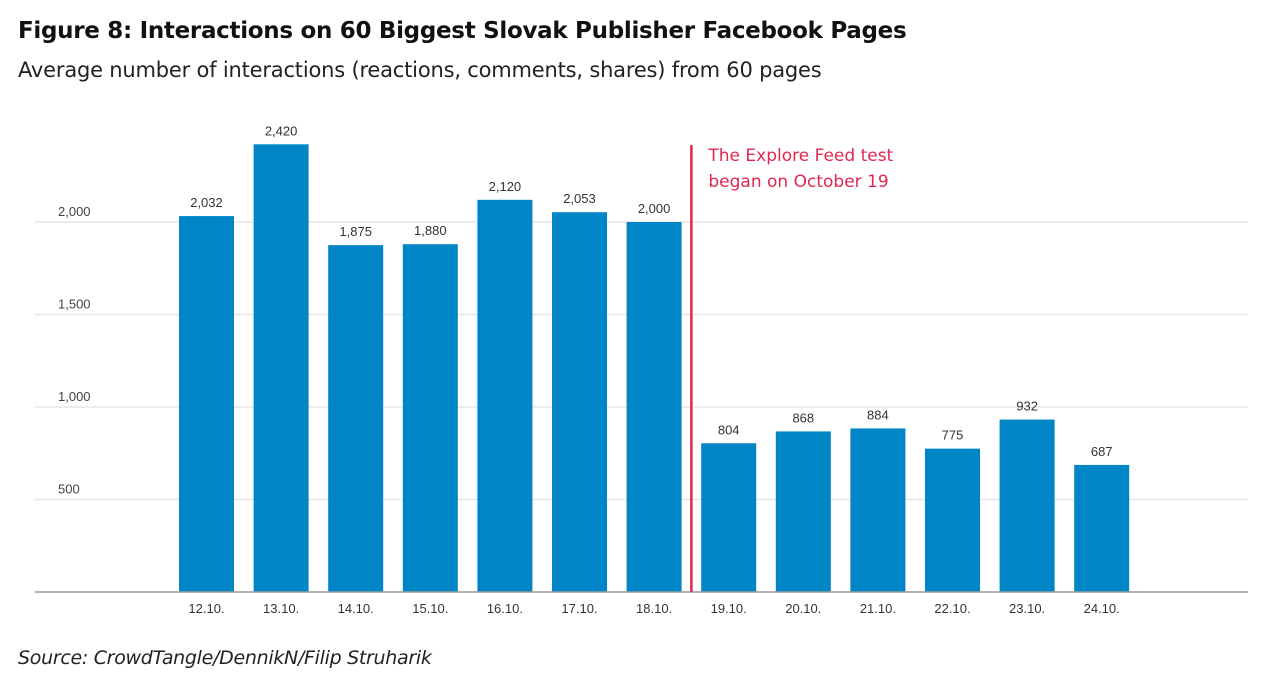 This screenshot has width=1280, height=700. What do you see at coordinates (654, 608) in the screenshot?
I see `x-tick-label: 18.10.` at bounding box center [654, 608].